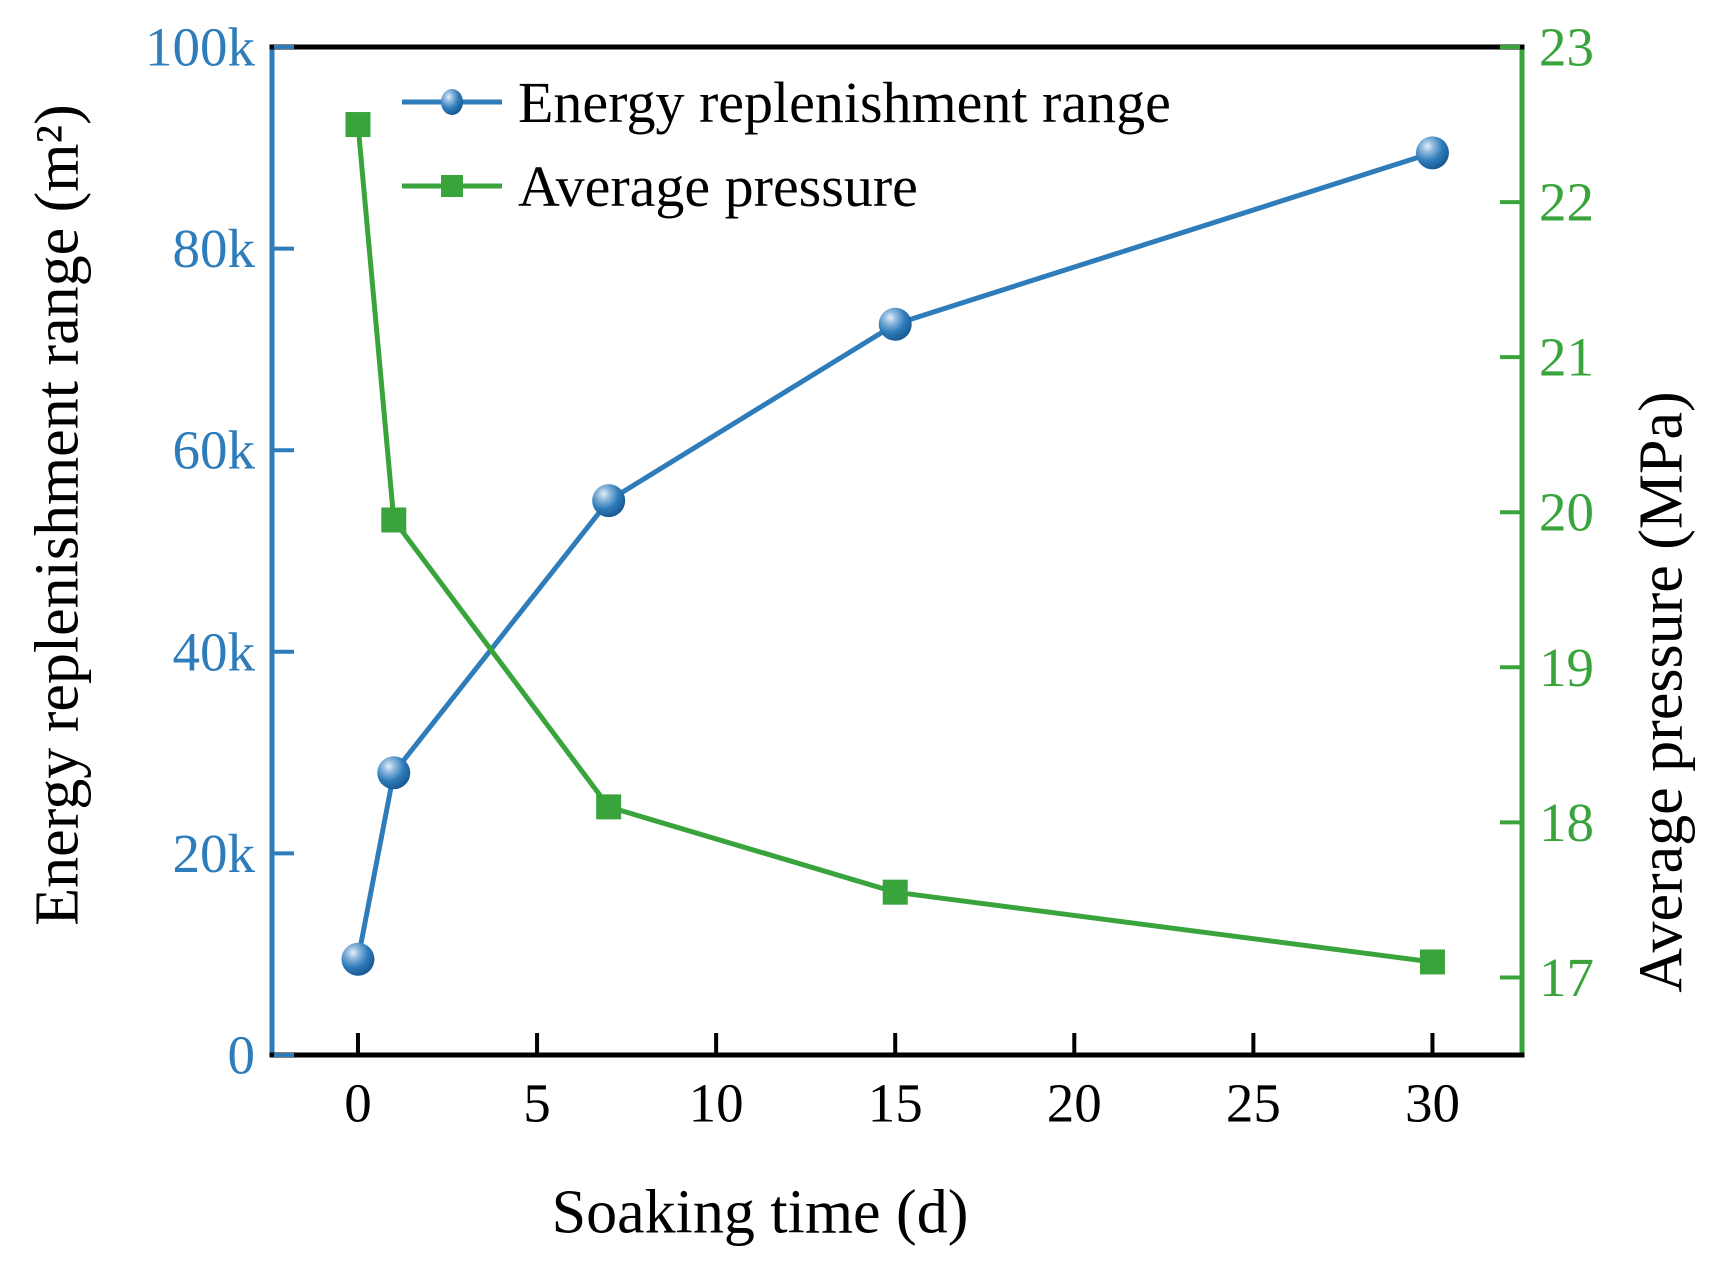 Image resolution: width=1728 pixels, height=1271 pixels. I want to click on y-right-tick-label-0: 17, so click(1566, 977).